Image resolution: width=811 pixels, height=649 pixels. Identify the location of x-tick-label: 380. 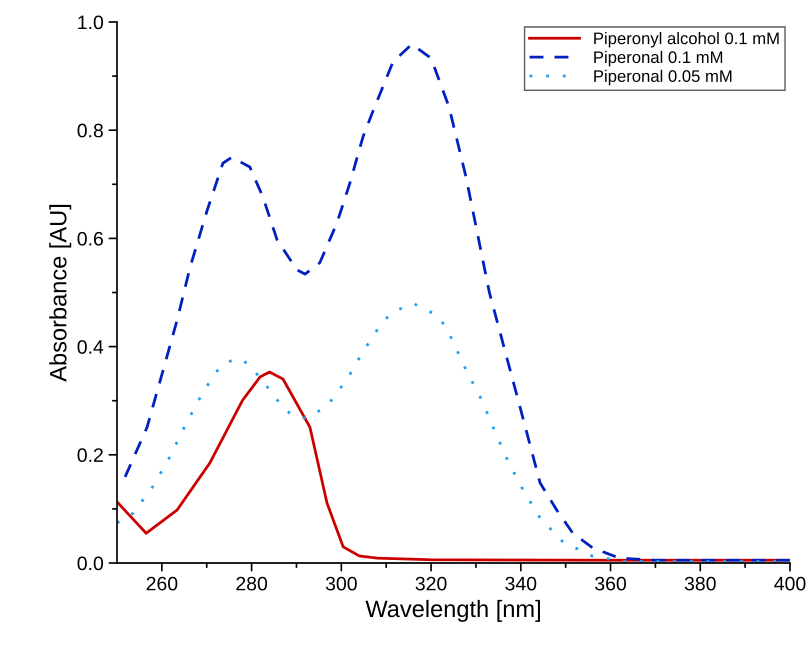
(700, 583).